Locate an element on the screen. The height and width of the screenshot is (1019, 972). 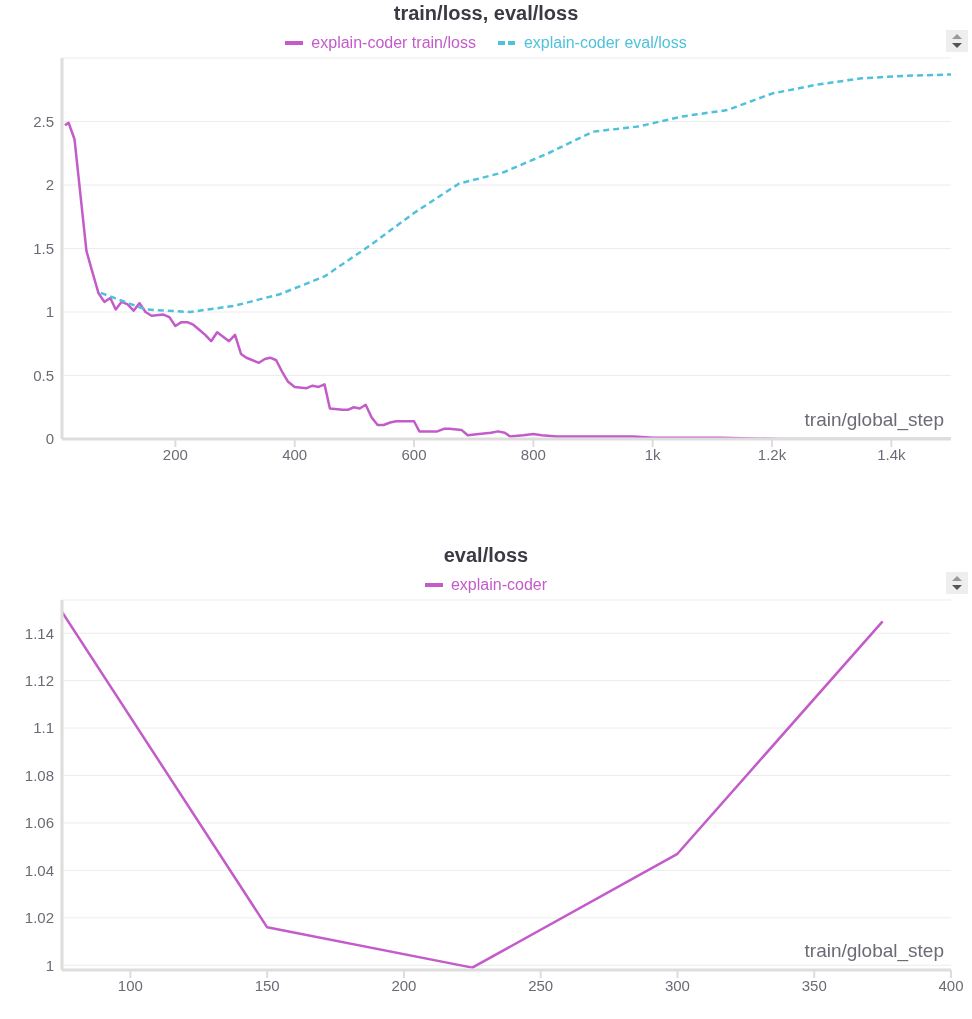
y-tick-label: 1.02 is located at coordinates (39, 918).